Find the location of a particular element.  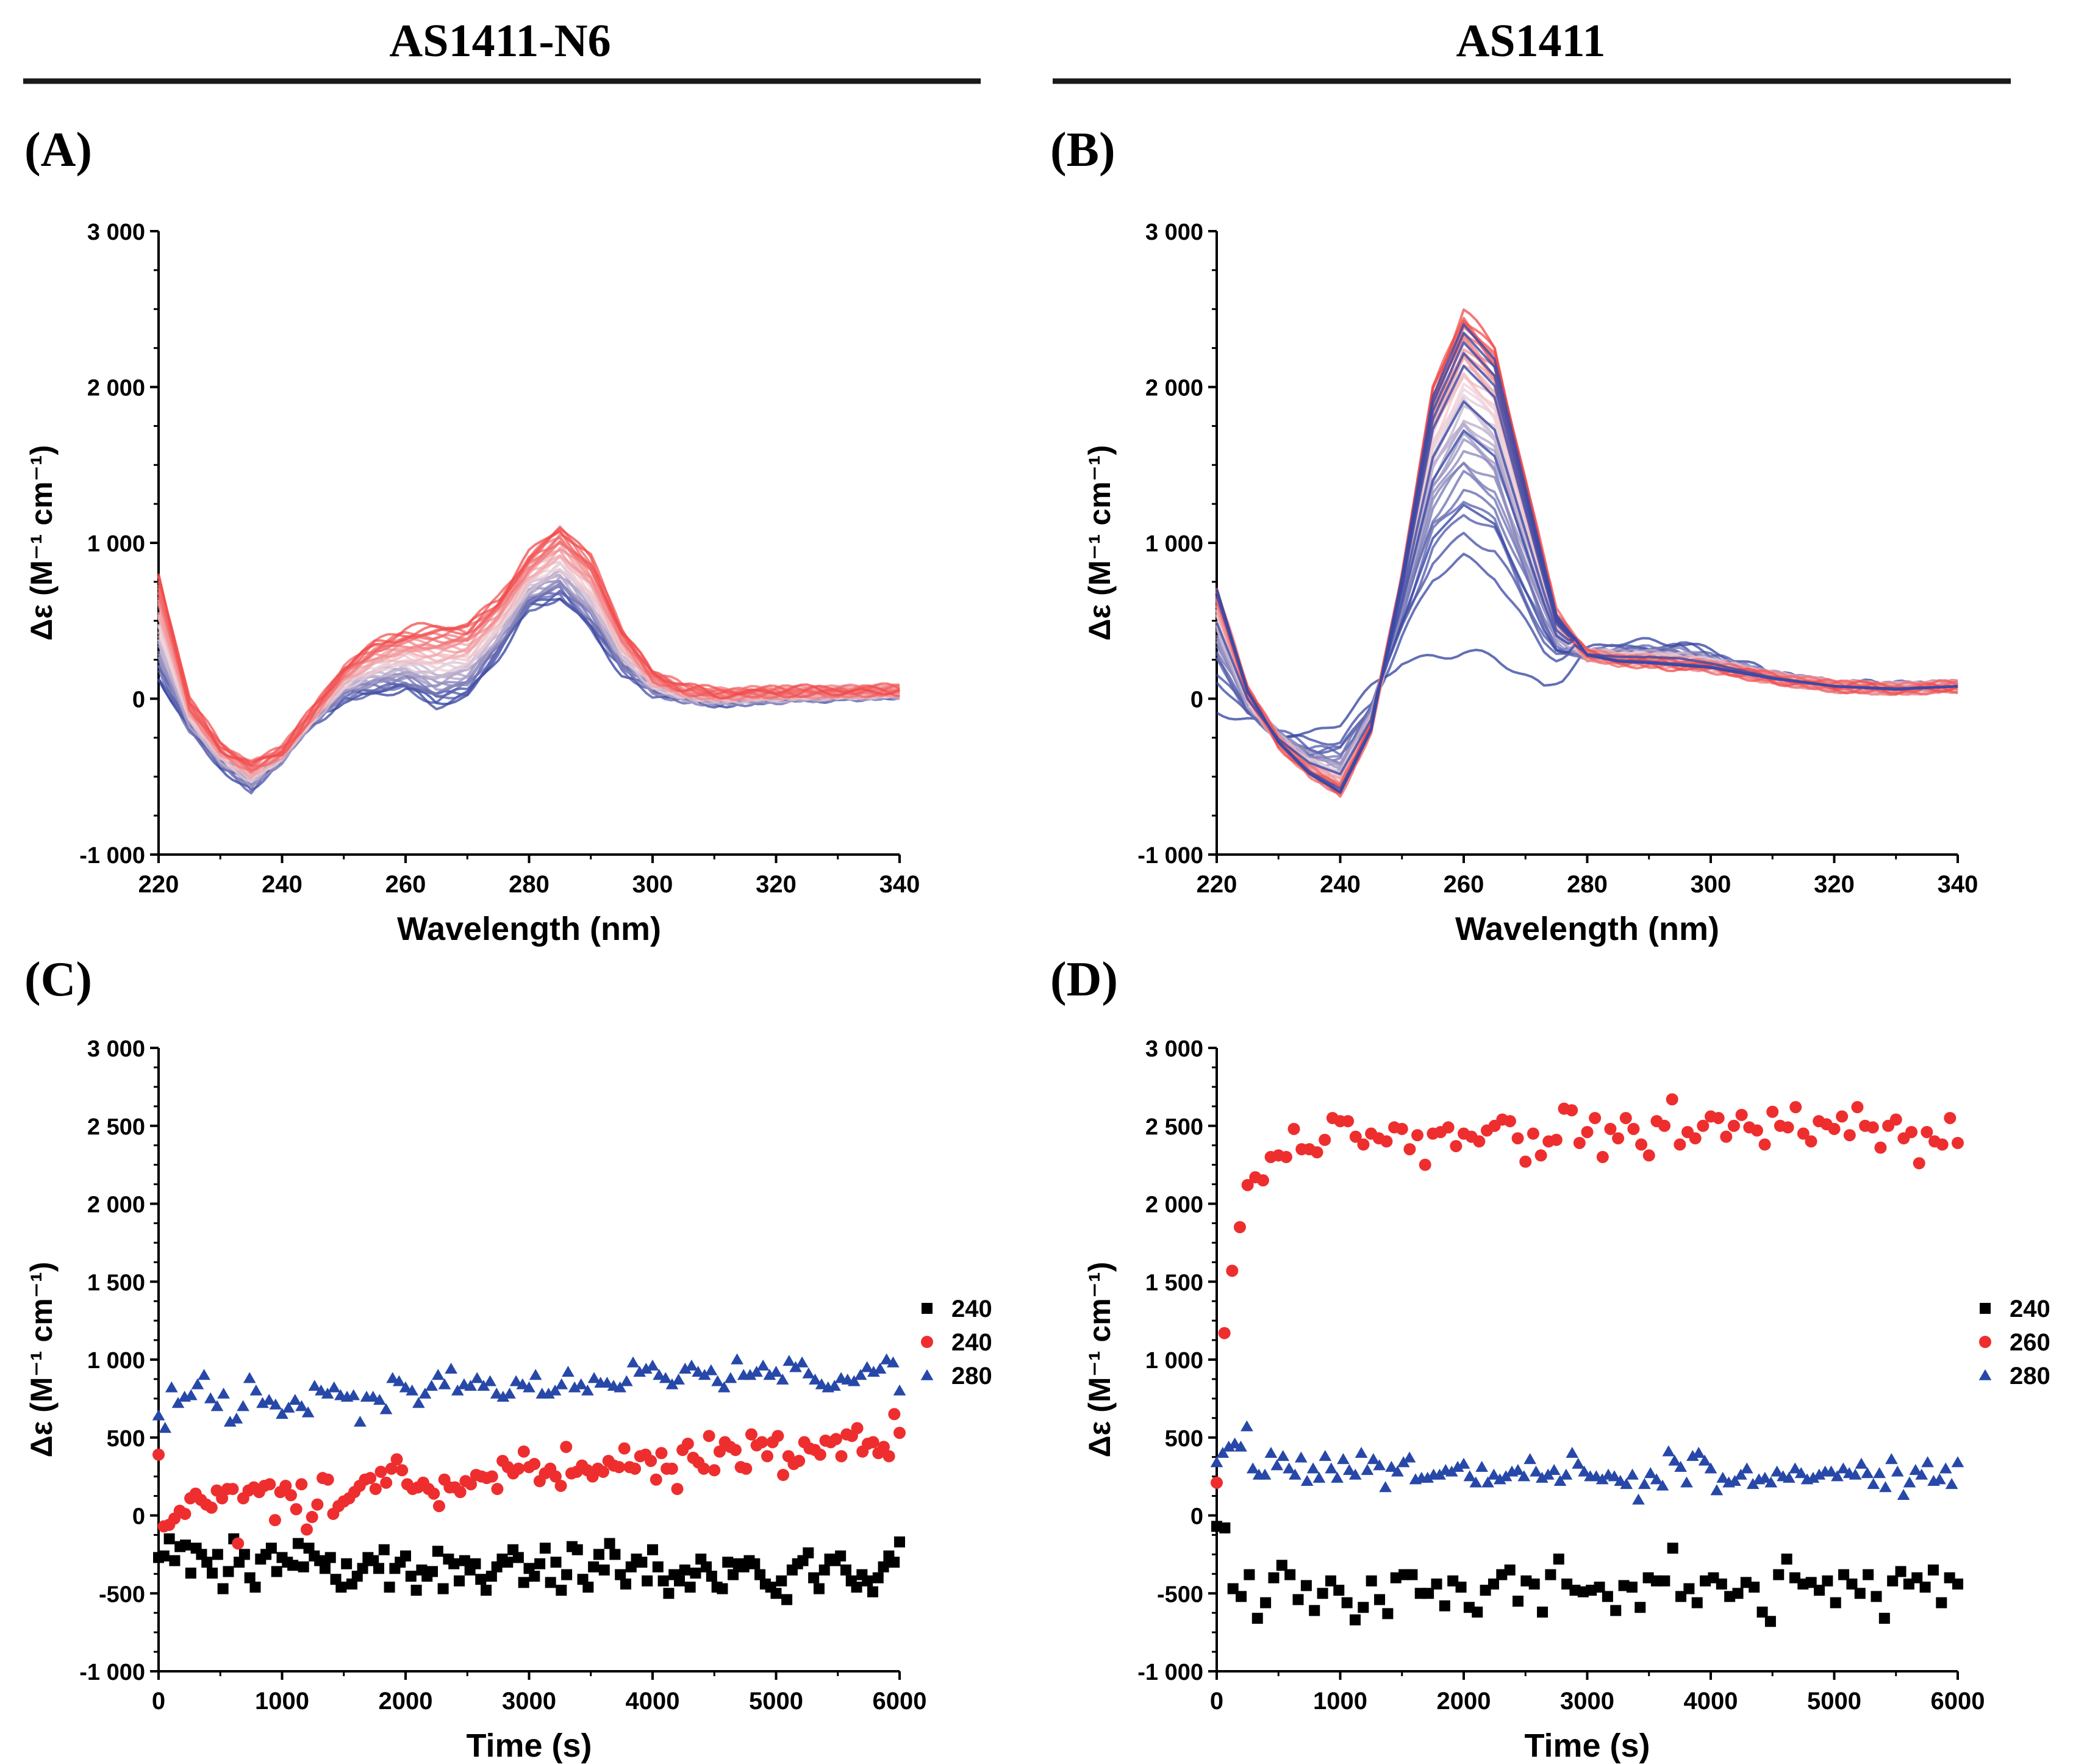

y-tick-label: 3 000 is located at coordinates (116, 233).